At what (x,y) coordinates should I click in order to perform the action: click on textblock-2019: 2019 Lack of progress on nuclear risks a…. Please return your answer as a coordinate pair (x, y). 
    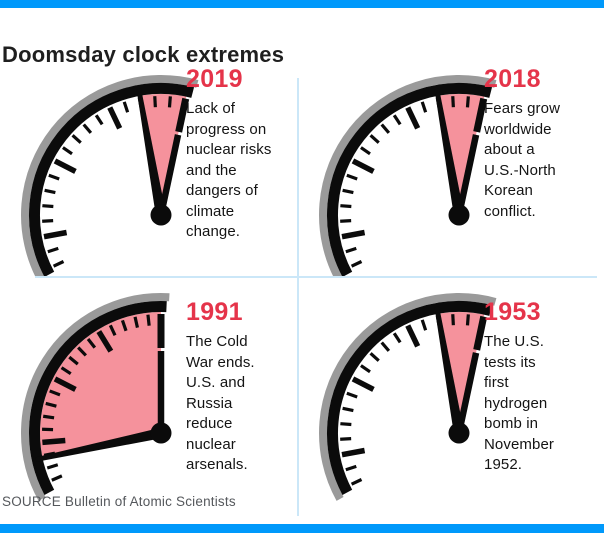
    Looking at the image, I should click on (241, 154).